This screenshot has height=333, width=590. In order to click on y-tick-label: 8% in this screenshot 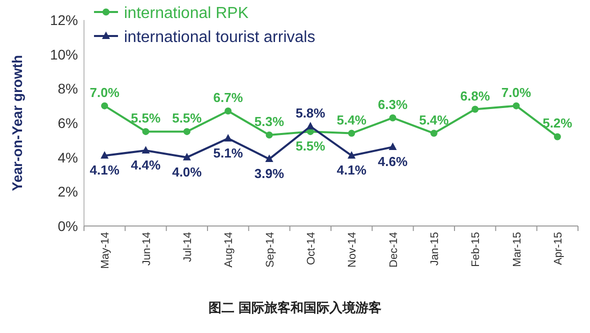, I will do `click(68, 88)`.